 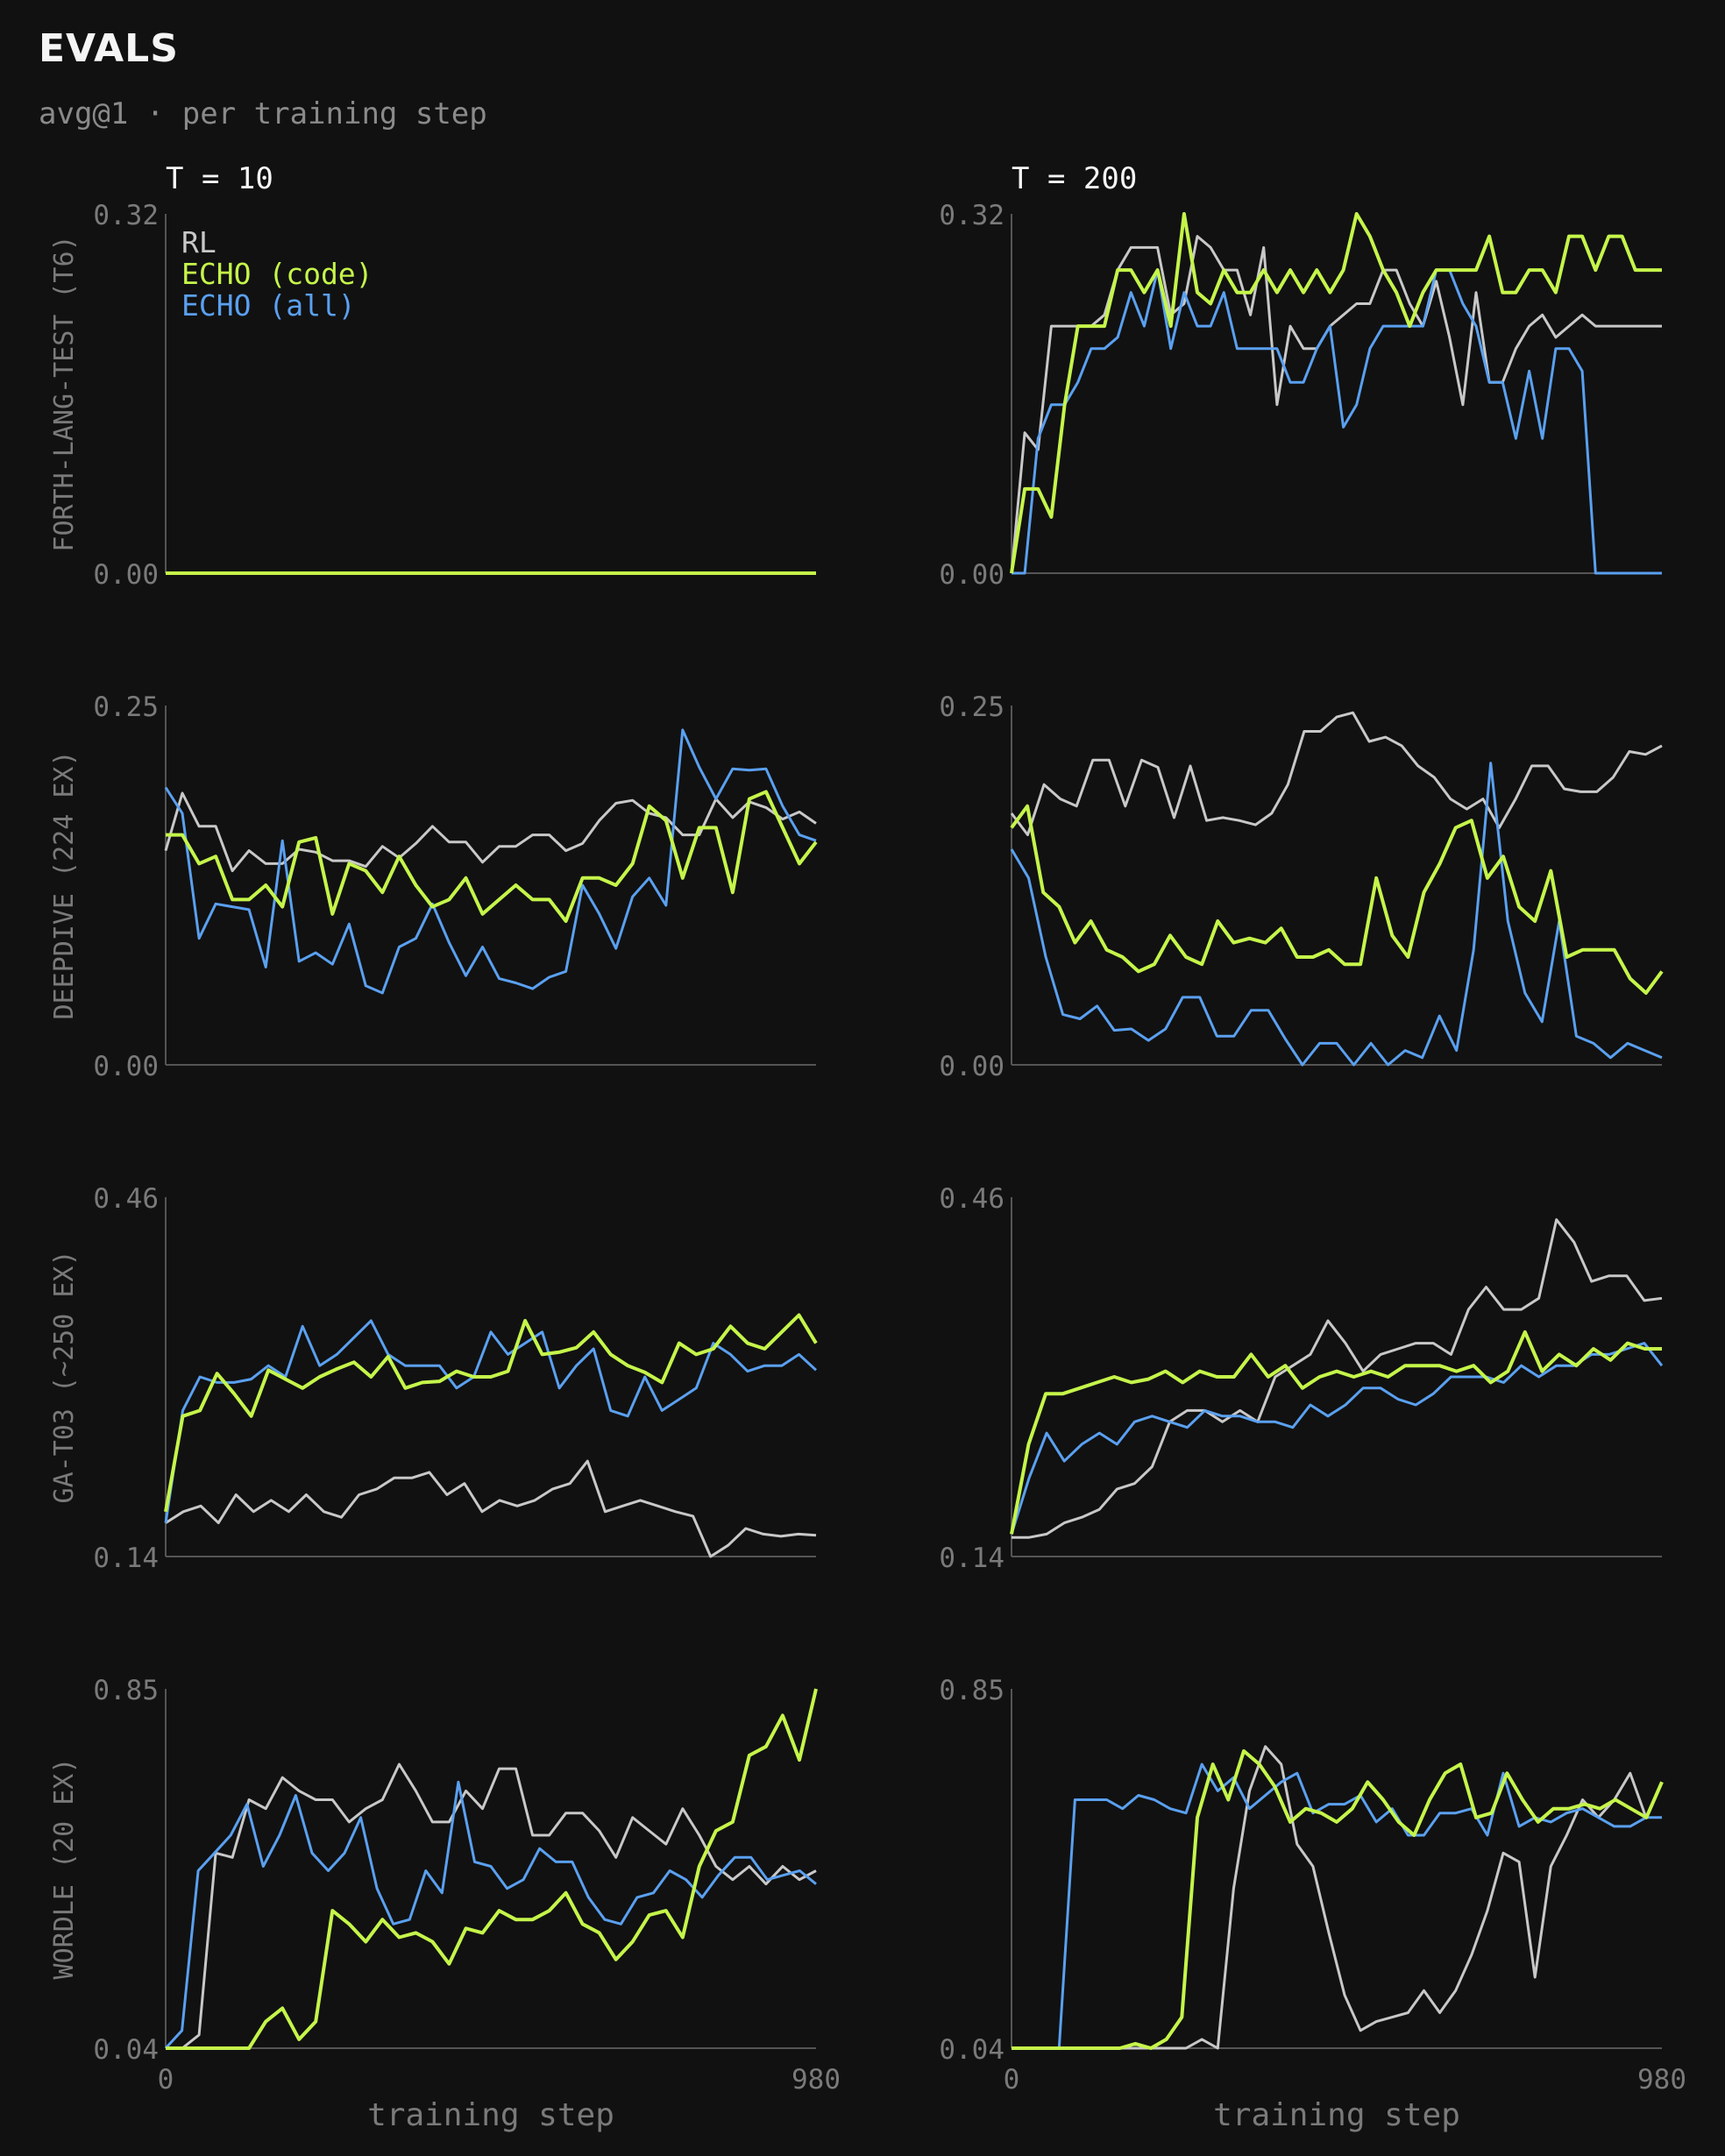 I want to click on column-title-t-10: T = 10, so click(x=219, y=178).